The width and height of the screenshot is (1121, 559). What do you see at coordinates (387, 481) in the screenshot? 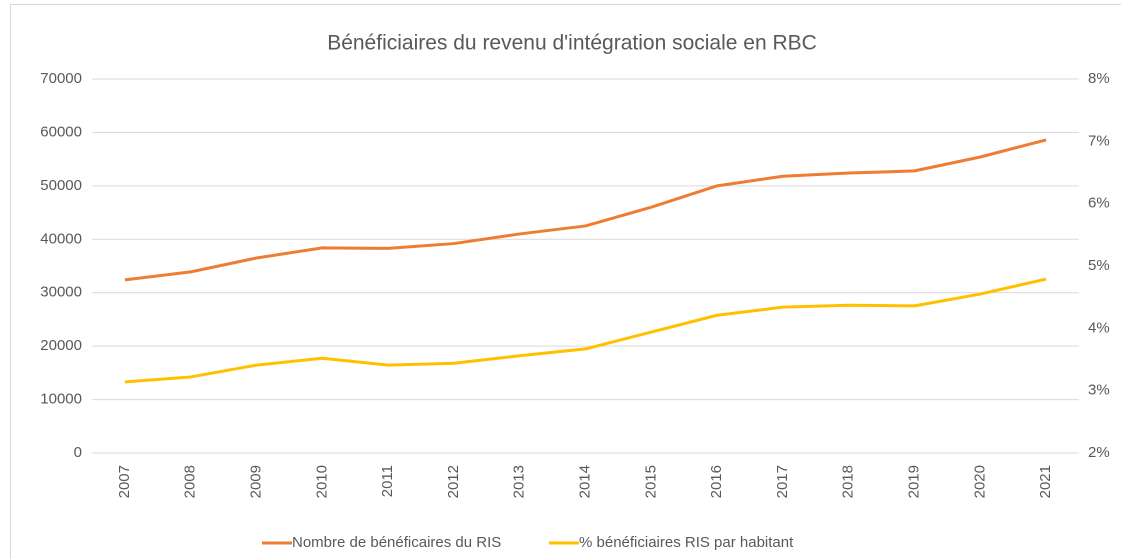
I see `x-tick-label: 2011` at bounding box center [387, 481].